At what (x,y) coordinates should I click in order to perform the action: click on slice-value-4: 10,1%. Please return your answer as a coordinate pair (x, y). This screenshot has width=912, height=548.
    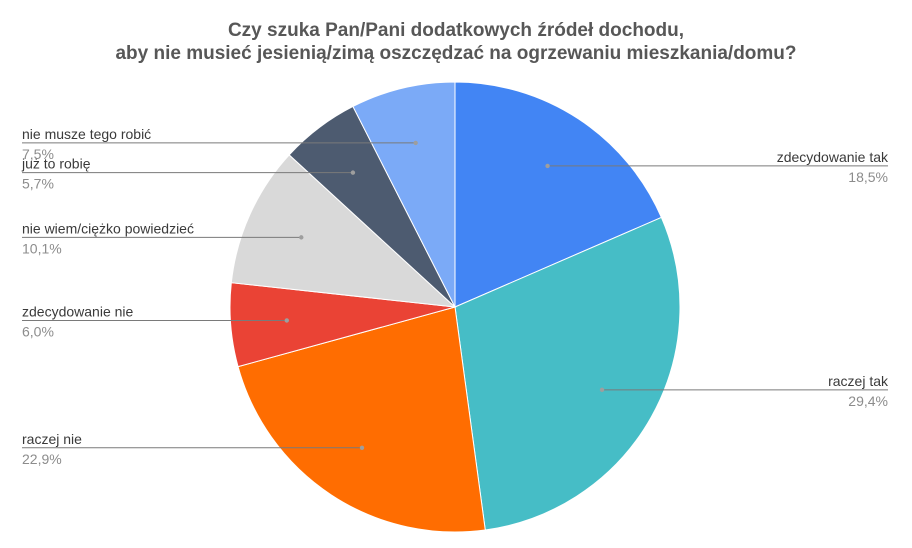
    Looking at the image, I should click on (42, 248).